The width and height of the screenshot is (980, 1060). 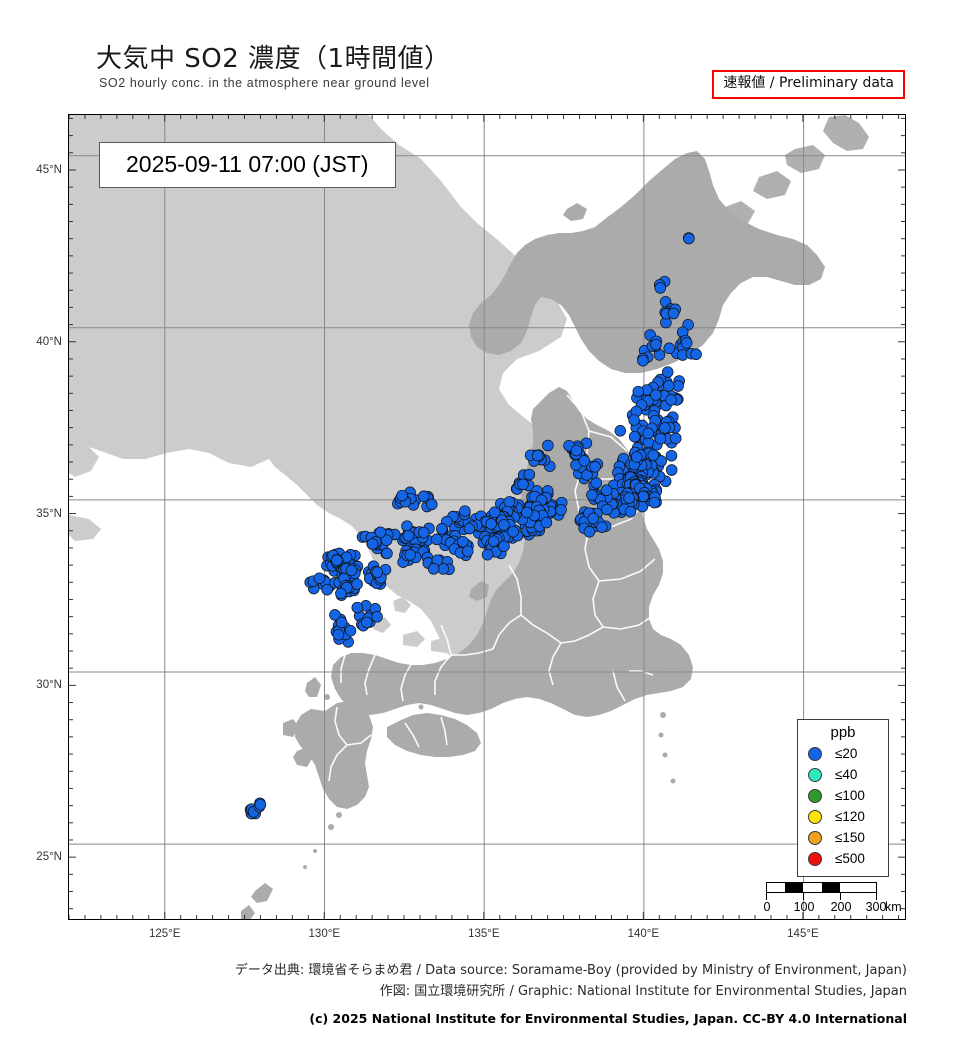 What do you see at coordinates (305, 867) in the screenshot?
I see `satsunan-islet-b` at bounding box center [305, 867].